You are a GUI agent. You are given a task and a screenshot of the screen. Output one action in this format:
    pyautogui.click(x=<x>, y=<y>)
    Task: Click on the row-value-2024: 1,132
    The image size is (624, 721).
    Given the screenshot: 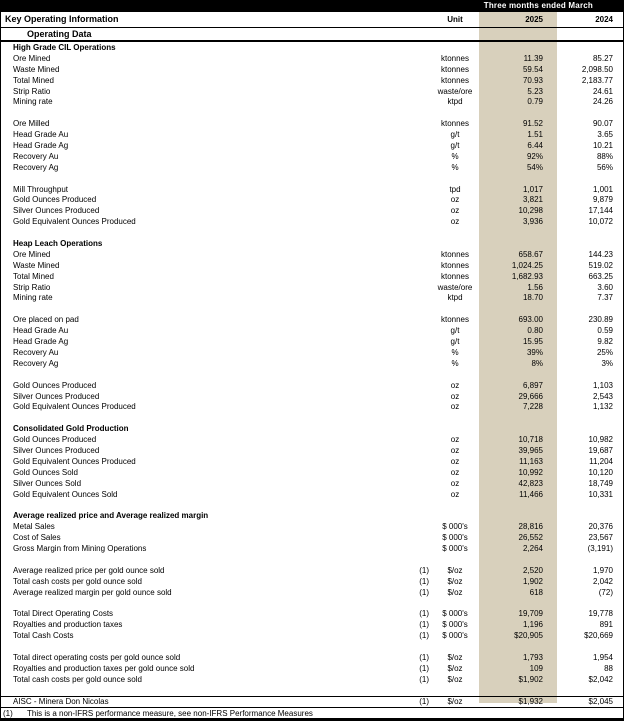 What is the action you would take?
    pyautogui.click(x=602, y=407)
    